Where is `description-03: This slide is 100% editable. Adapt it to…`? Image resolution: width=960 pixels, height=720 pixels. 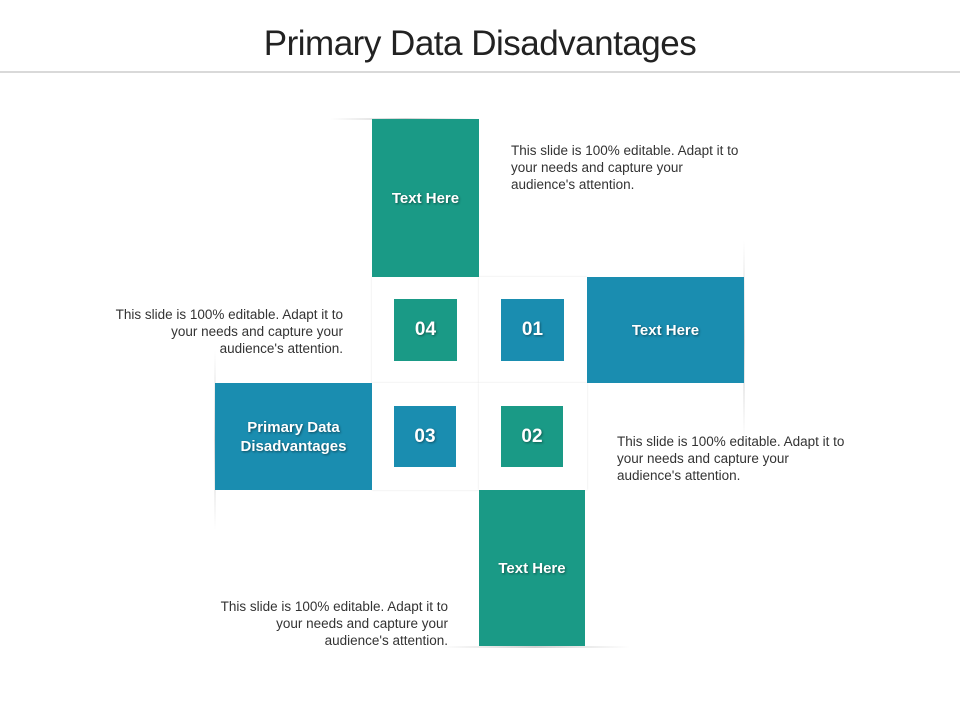
description-03: This slide is 100% editable. Adapt it to… is located at coordinates (229, 331).